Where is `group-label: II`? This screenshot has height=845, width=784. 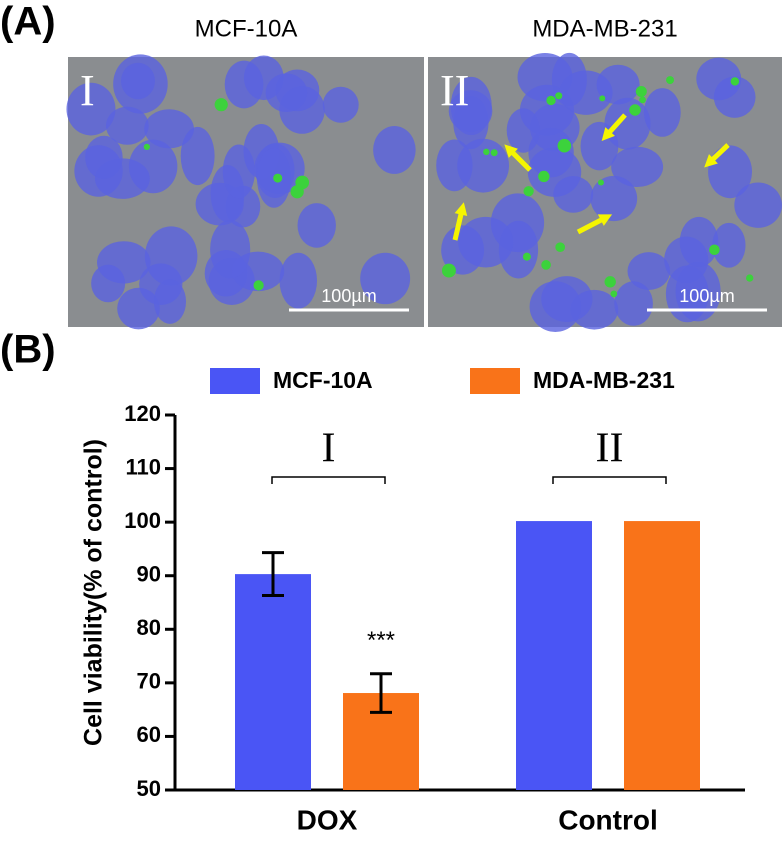 group-label: II is located at coordinates (610, 449).